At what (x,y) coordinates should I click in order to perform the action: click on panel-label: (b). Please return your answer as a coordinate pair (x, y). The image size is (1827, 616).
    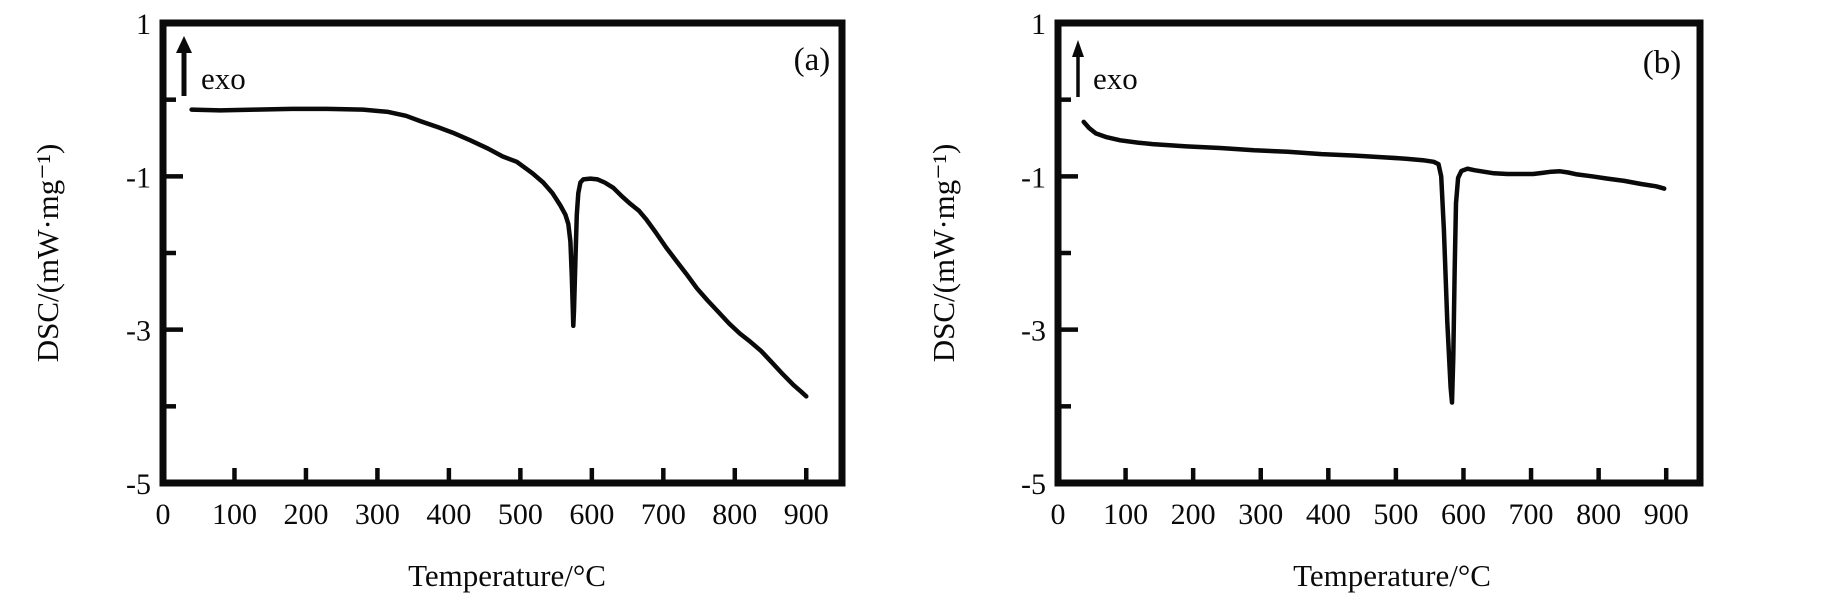
    Looking at the image, I should click on (1662, 63).